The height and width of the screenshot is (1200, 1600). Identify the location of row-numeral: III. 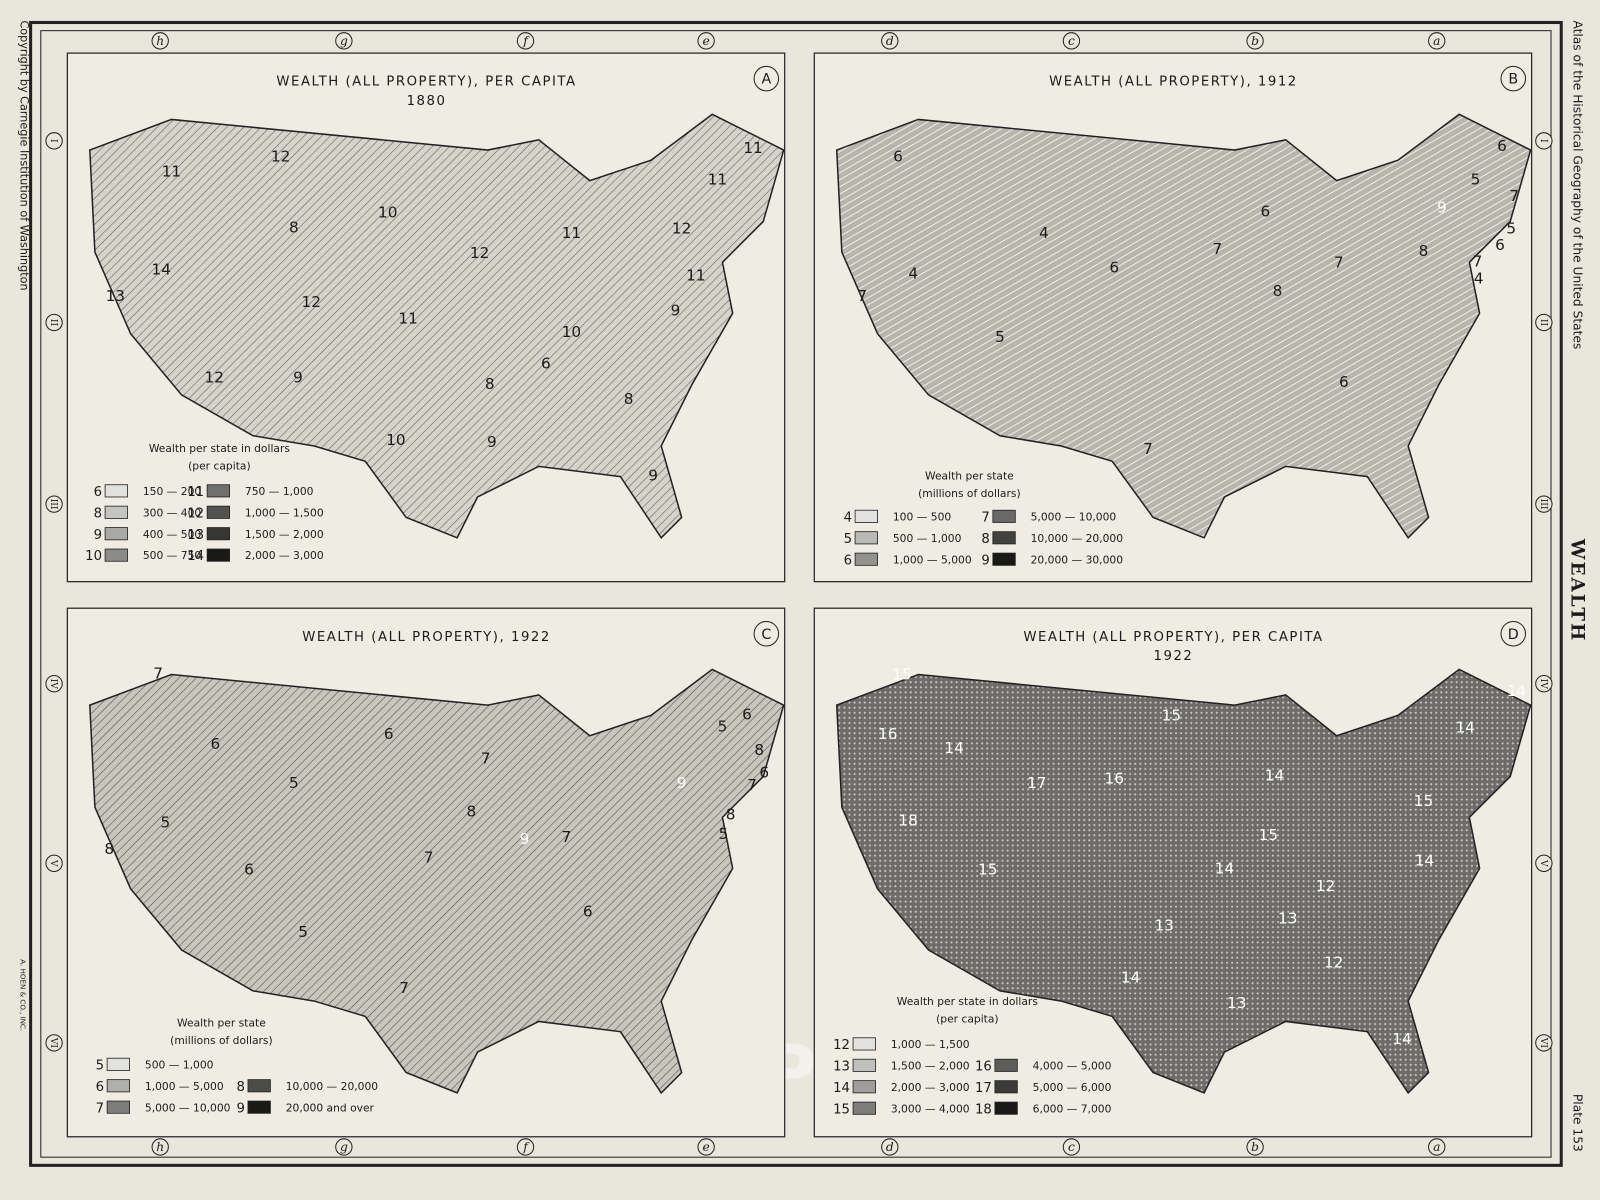
(1543, 504).